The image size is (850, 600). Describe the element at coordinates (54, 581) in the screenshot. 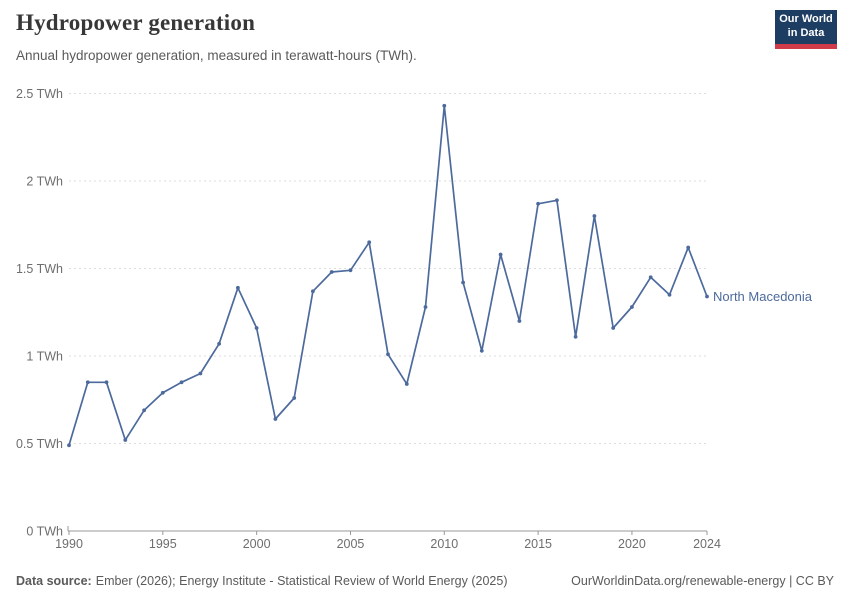

I see `data-source-label: Data source:` at that location.